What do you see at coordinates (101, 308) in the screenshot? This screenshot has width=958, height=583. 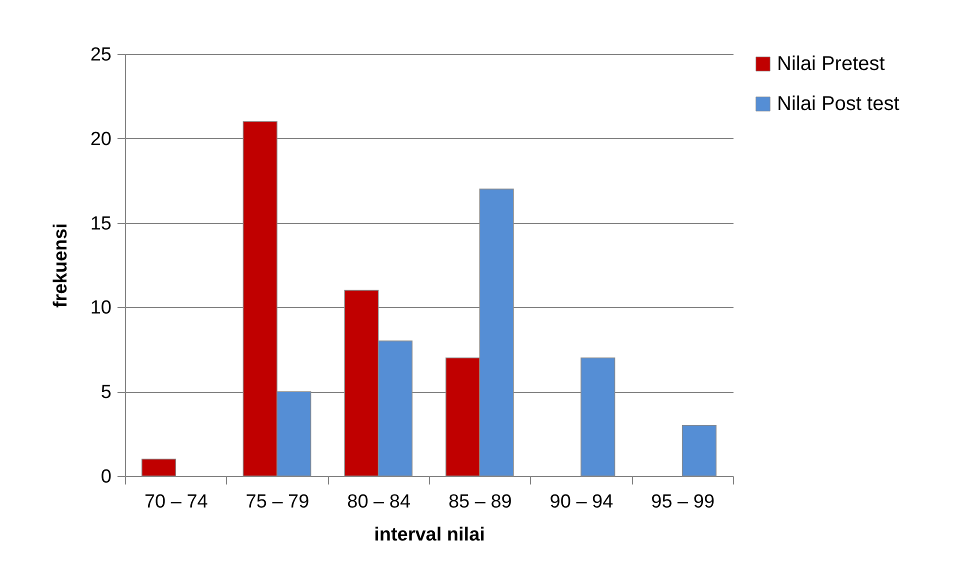 I see `y-tick-label: 10` at bounding box center [101, 308].